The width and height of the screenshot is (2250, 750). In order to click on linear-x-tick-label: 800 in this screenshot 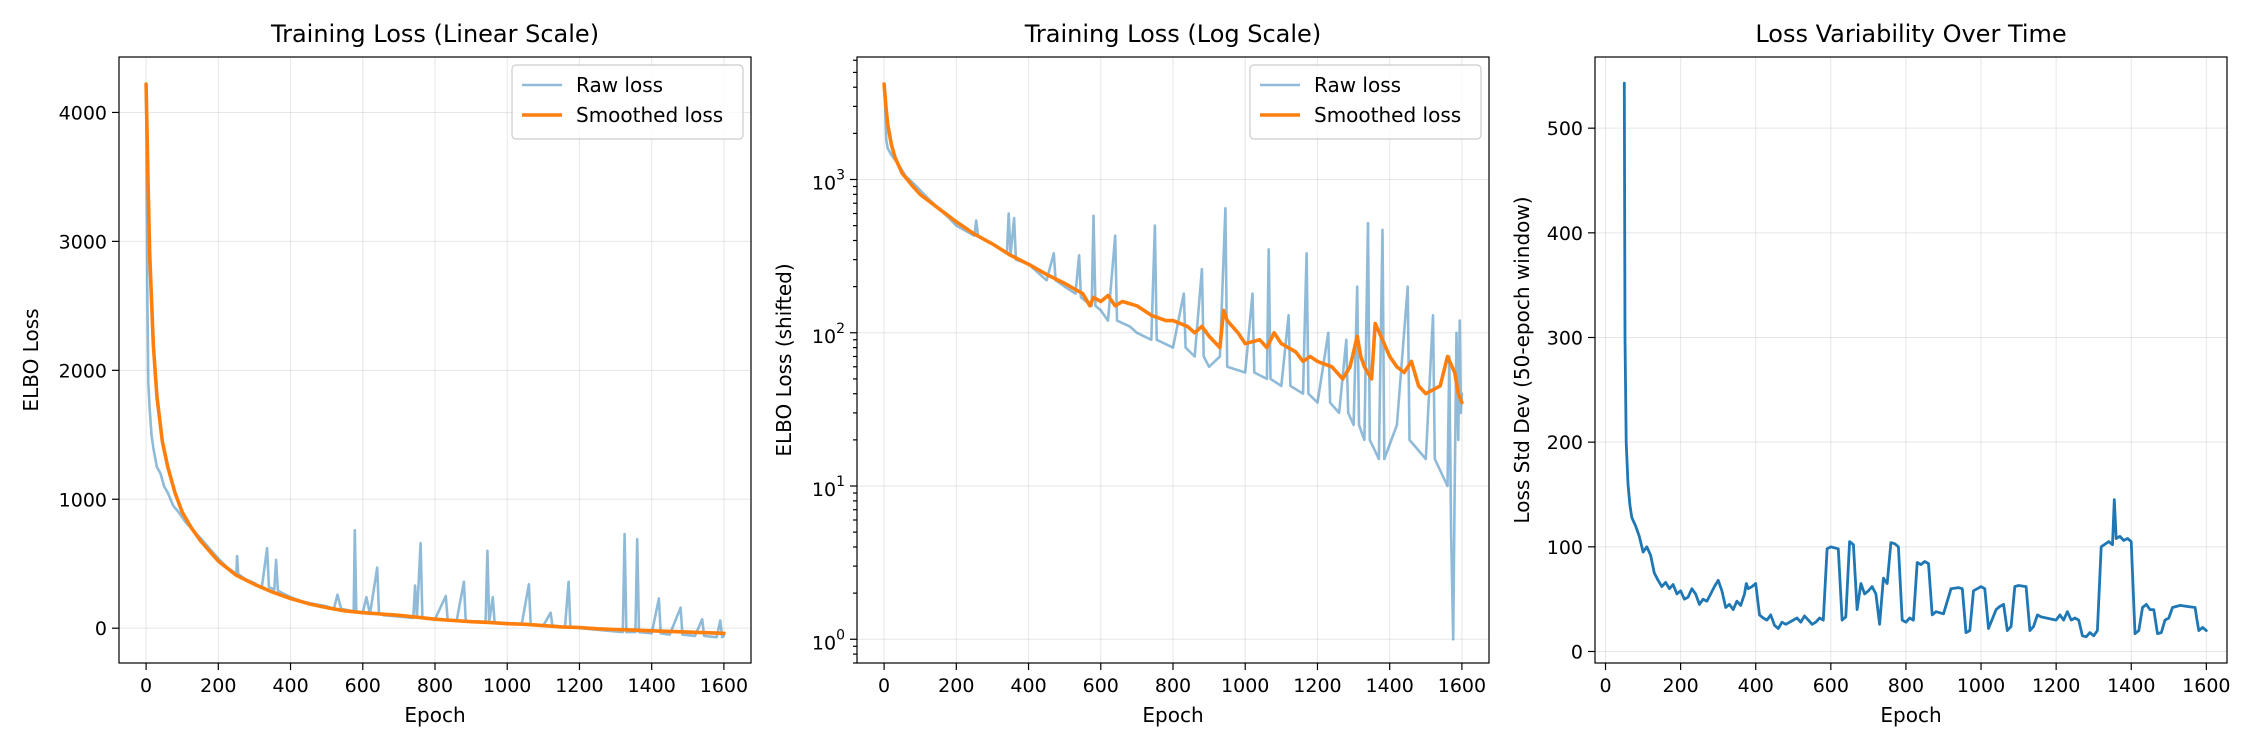, I will do `click(435, 686)`.